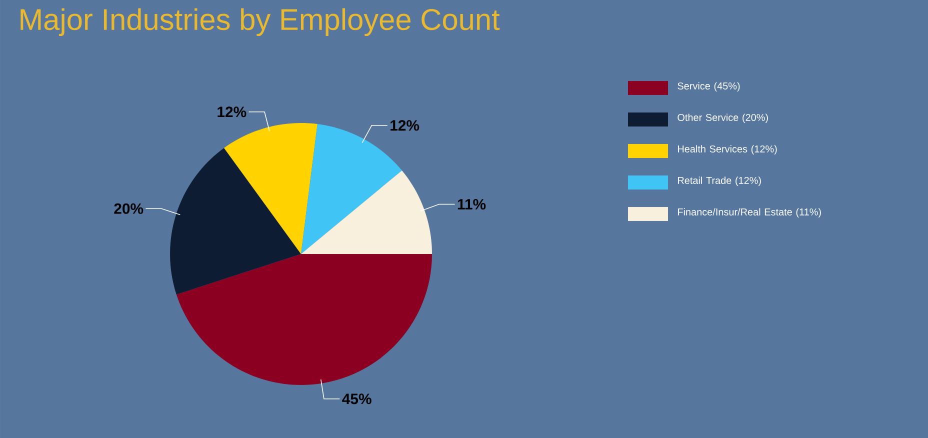  What do you see at coordinates (260, 22) in the screenshot?
I see `chart-title: Major Industries by Employee Count` at bounding box center [260, 22].